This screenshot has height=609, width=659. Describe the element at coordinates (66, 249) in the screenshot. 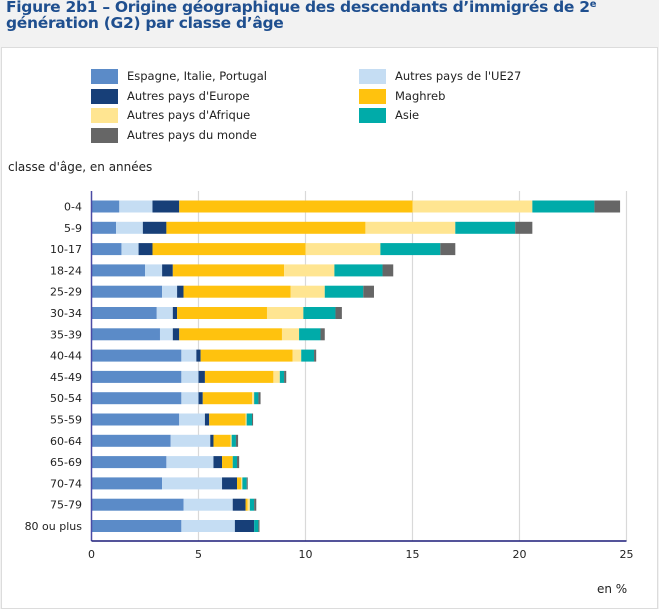

I see `category-tick-label: 10-17` at that location.